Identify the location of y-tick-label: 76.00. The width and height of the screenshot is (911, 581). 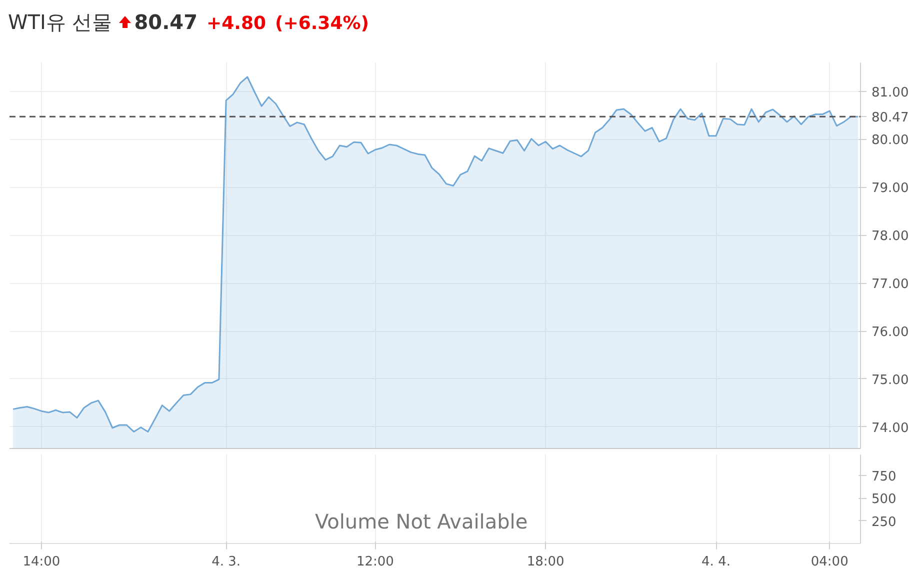
(890, 332).